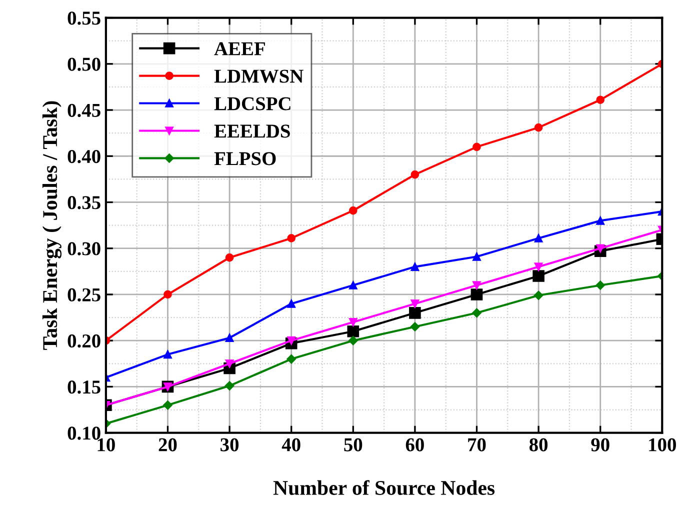 This screenshot has height=508, width=697. I want to click on x-tick-label: 100, so click(662, 445).